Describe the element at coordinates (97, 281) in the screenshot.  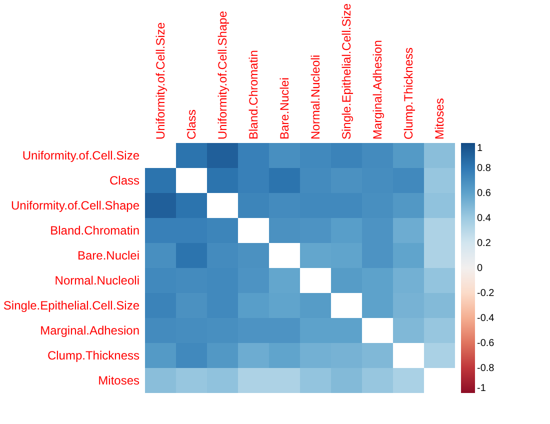
I see `y-tick-label: Normal.Nucleoli` at that location.